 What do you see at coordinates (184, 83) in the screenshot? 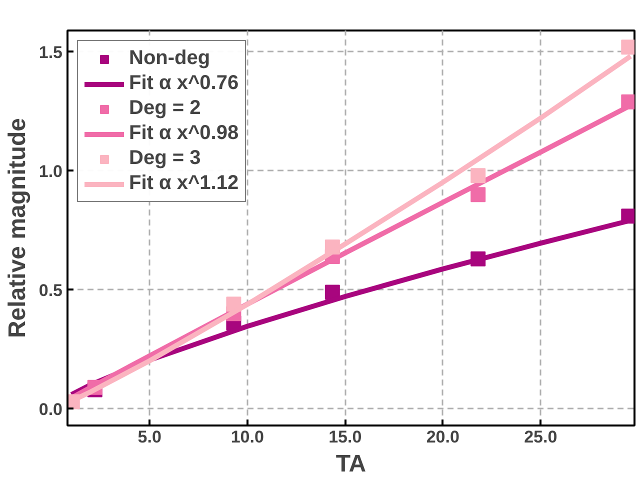
I see `legend-label: Fit α x^0.76` at bounding box center [184, 83].